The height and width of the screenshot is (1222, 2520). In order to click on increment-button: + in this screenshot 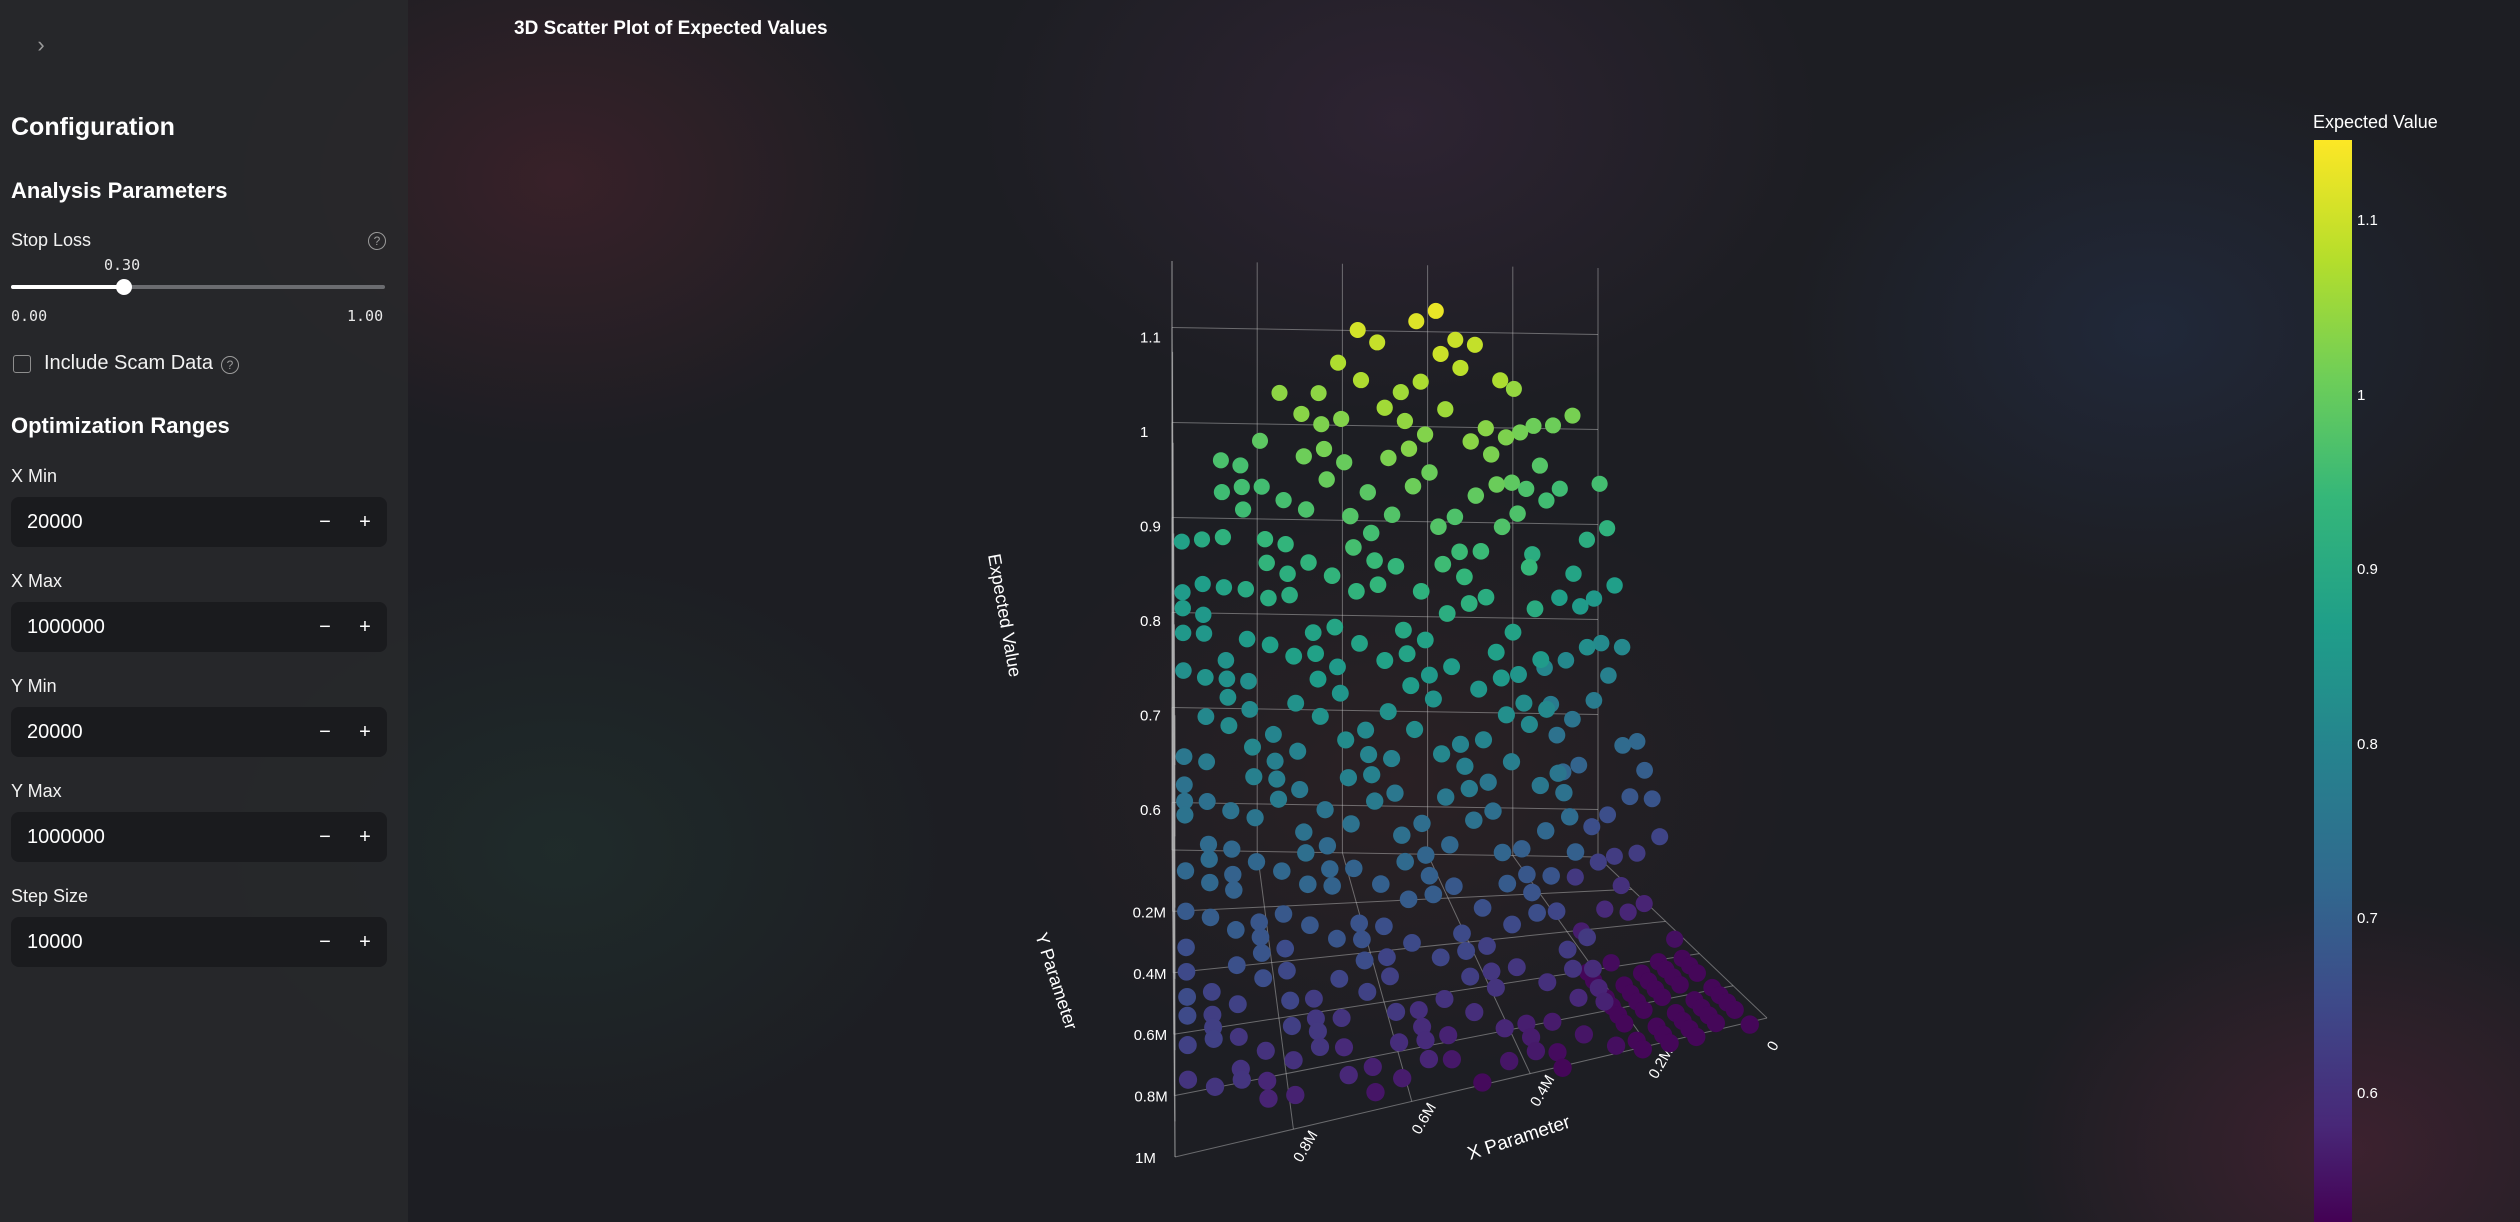, I will do `click(365, 837)`.